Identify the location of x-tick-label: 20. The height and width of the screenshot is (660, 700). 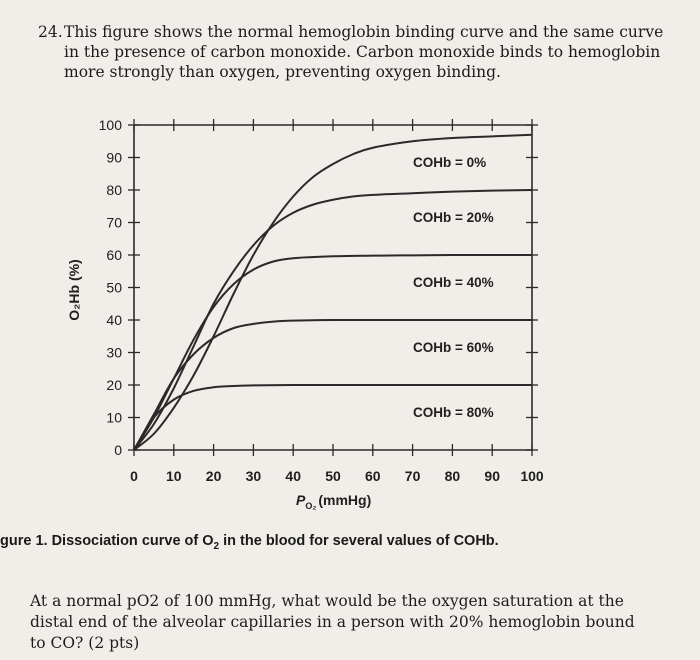
(214, 476).